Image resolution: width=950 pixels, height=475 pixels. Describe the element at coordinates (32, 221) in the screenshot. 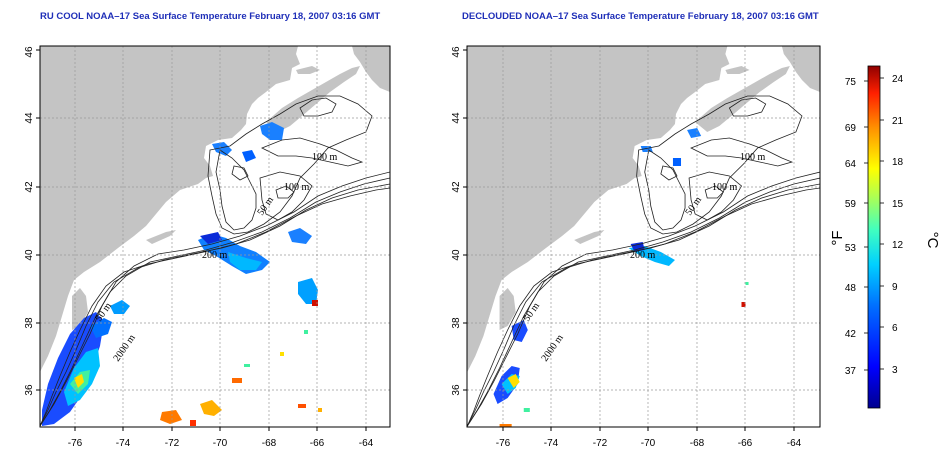

I see `left-latitude-ticks: 36 38 40 42 44 46` at that location.